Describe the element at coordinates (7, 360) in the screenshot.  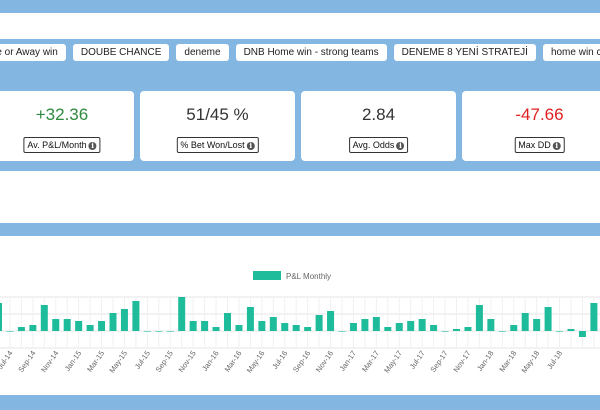
I see `x-tick-label: Jul-14` at that location.